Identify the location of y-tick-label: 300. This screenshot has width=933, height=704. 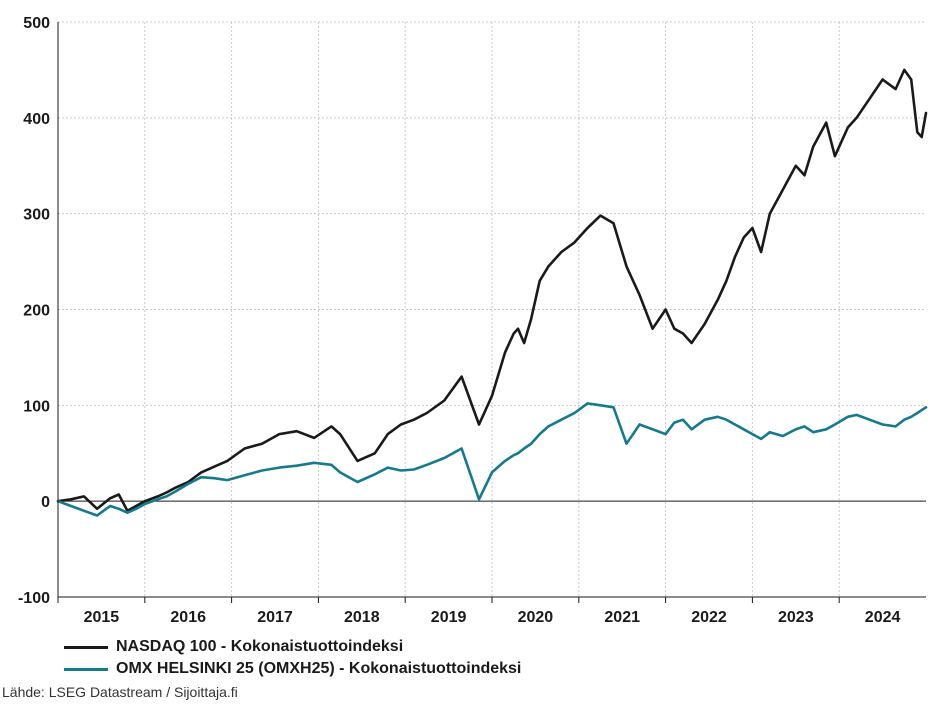
(36, 215).